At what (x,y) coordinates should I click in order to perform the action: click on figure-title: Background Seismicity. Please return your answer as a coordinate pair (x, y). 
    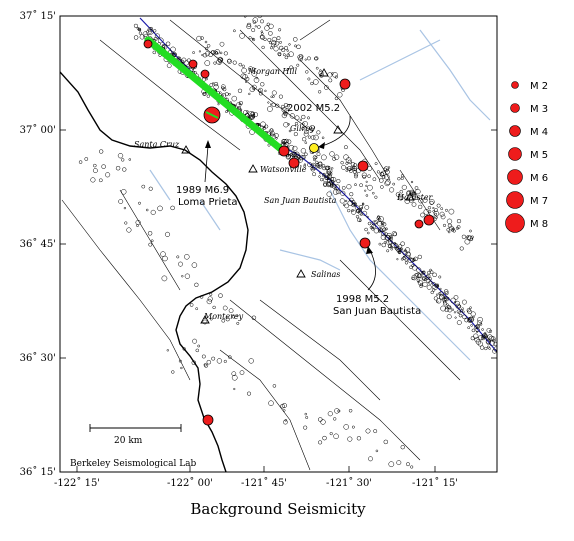
    Looking at the image, I should click on (278, 509).